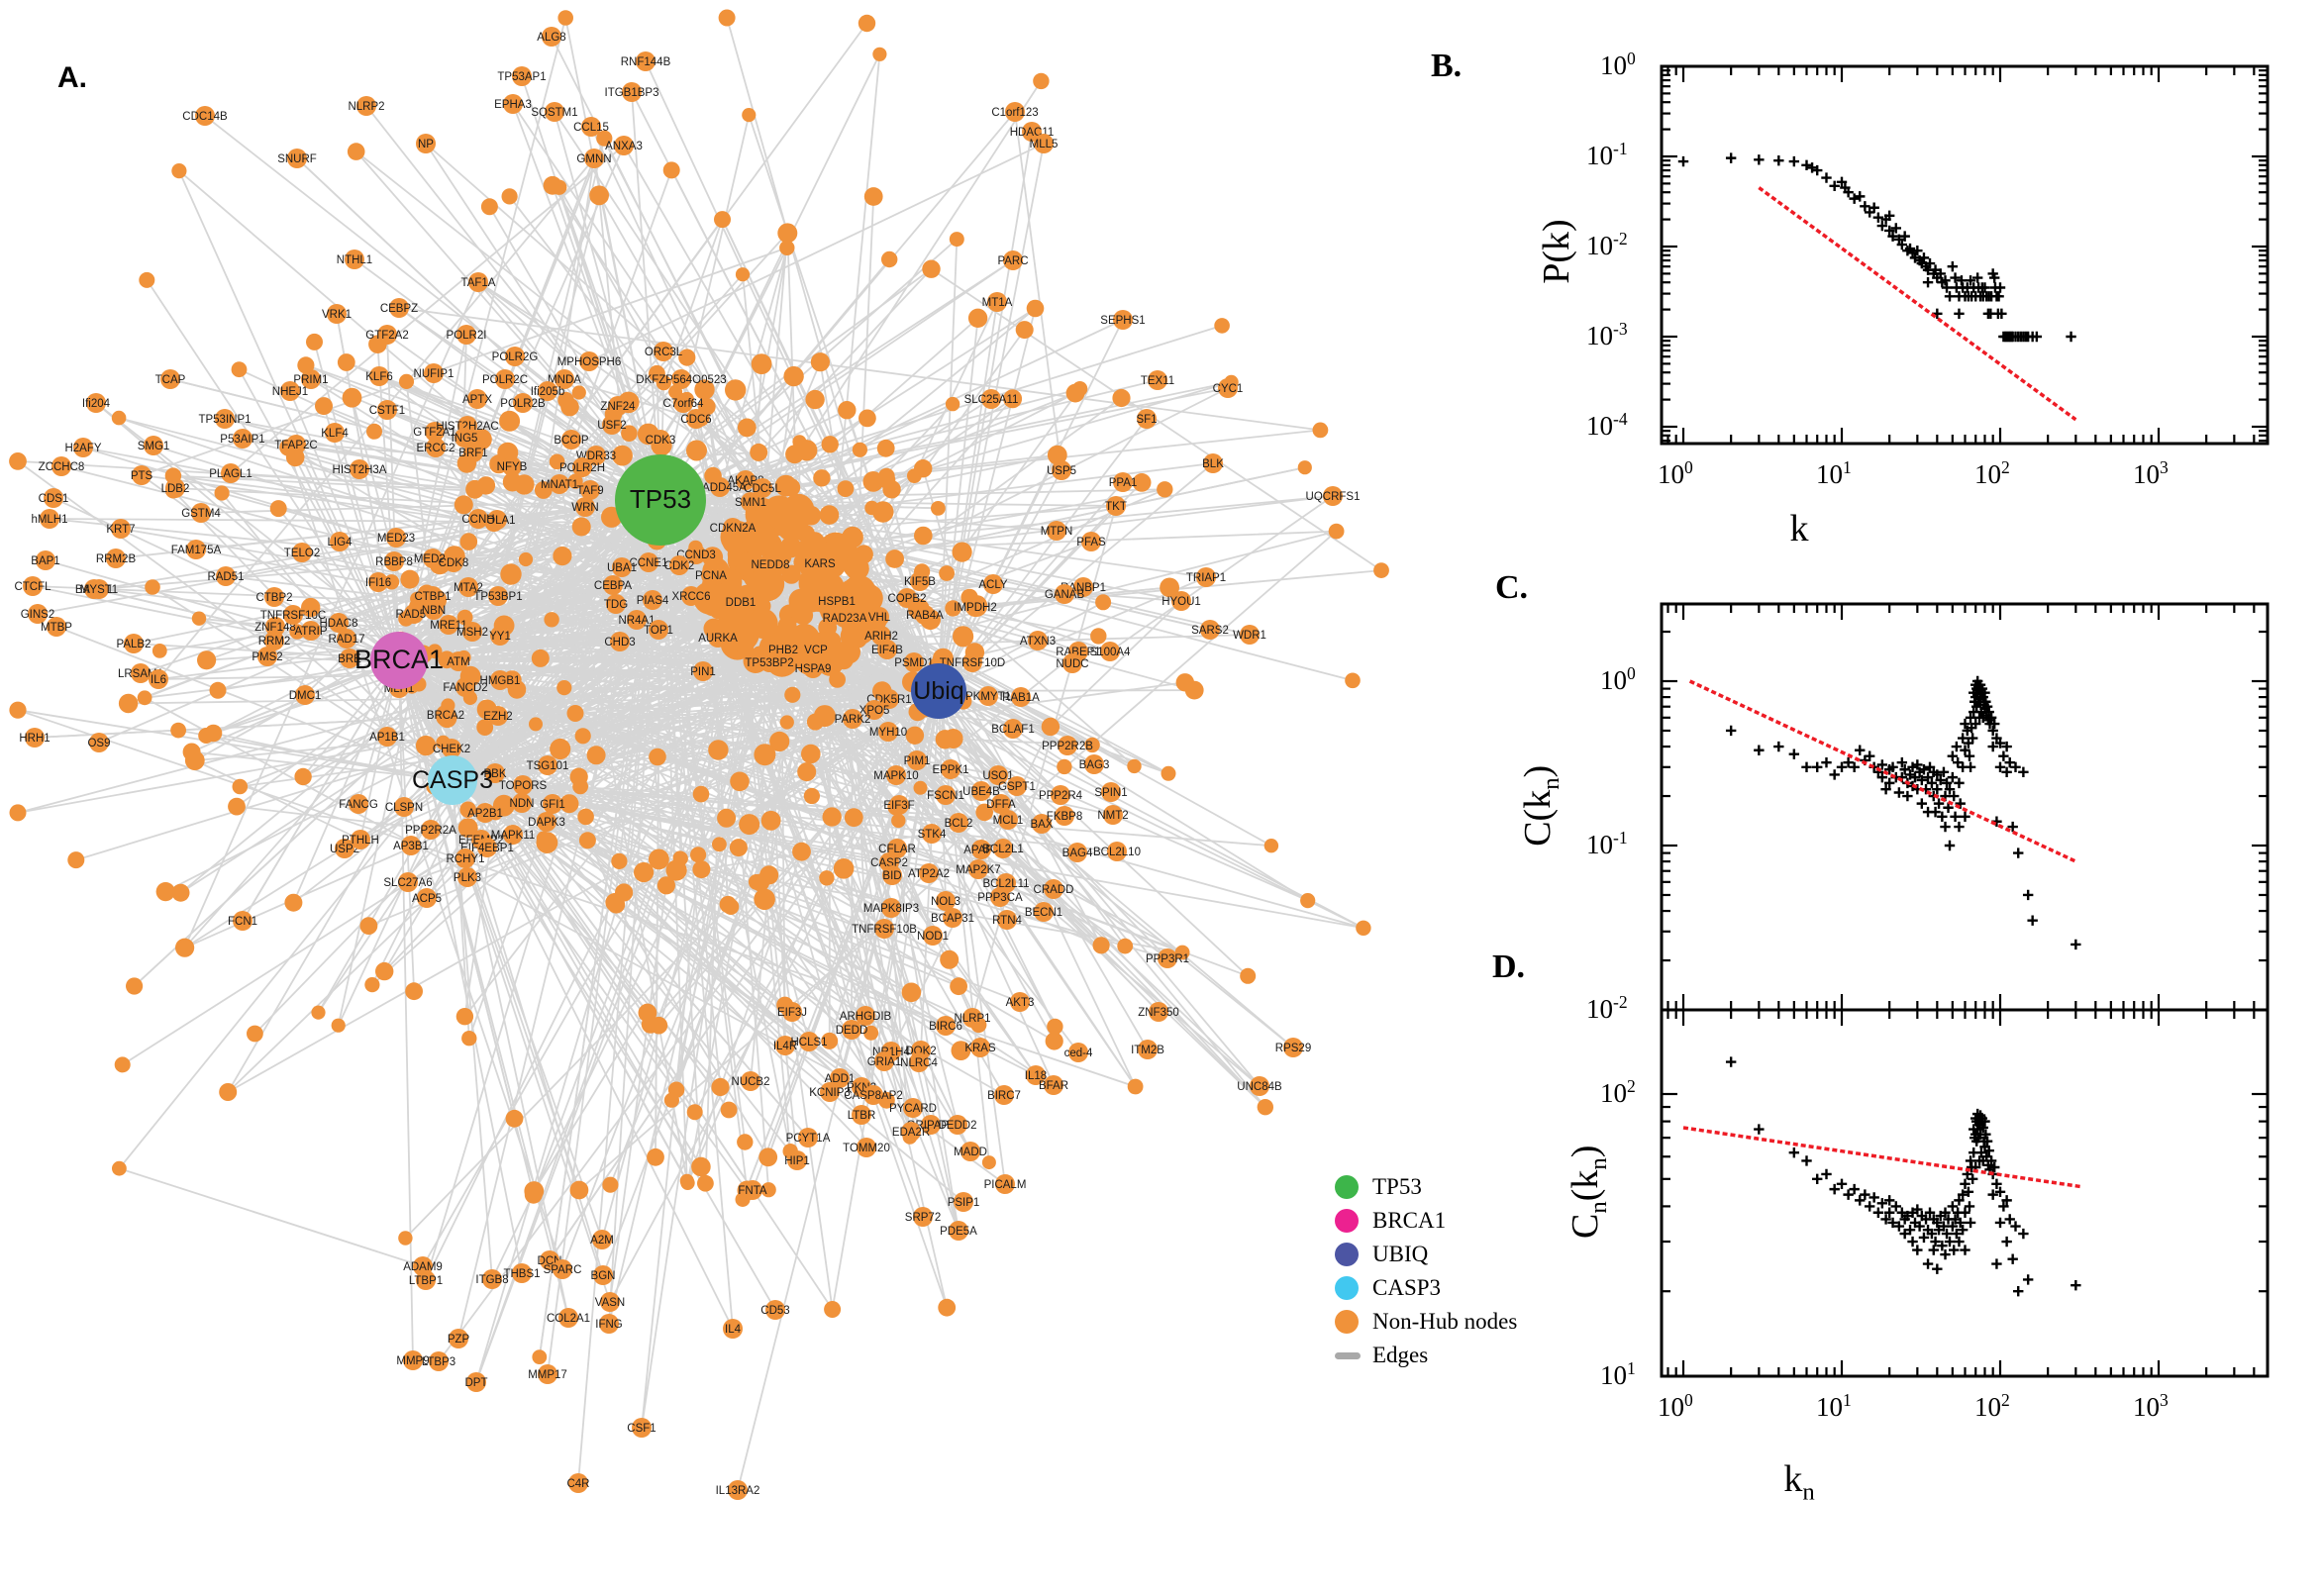 This screenshot has height=1596, width=2323. I want to click on network-node-label: CYC1, so click(1229, 389).